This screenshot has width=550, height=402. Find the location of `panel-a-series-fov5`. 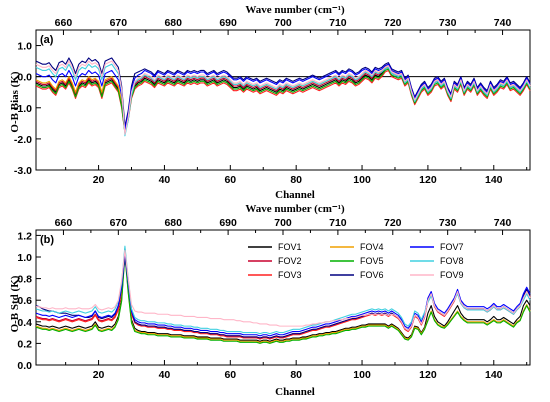

panel-a-series-fov5 is located at coordinates (283, 101).